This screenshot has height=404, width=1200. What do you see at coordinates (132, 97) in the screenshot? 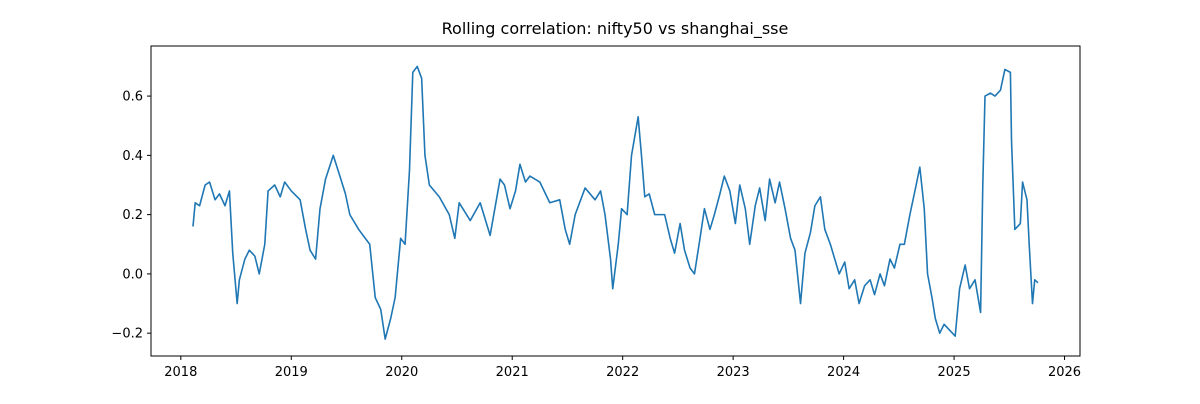
I see `y-tick-label: 0.6` at bounding box center [132, 97].